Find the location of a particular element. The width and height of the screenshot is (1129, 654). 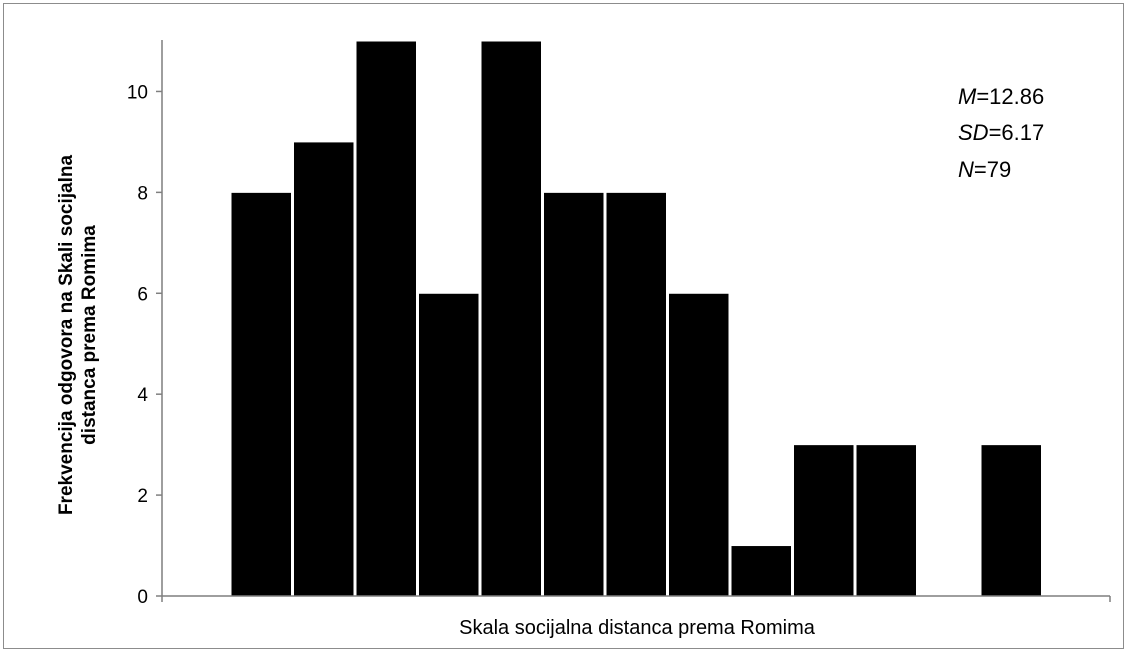

stat-sd-value: =6.17 is located at coordinates (1017, 132).